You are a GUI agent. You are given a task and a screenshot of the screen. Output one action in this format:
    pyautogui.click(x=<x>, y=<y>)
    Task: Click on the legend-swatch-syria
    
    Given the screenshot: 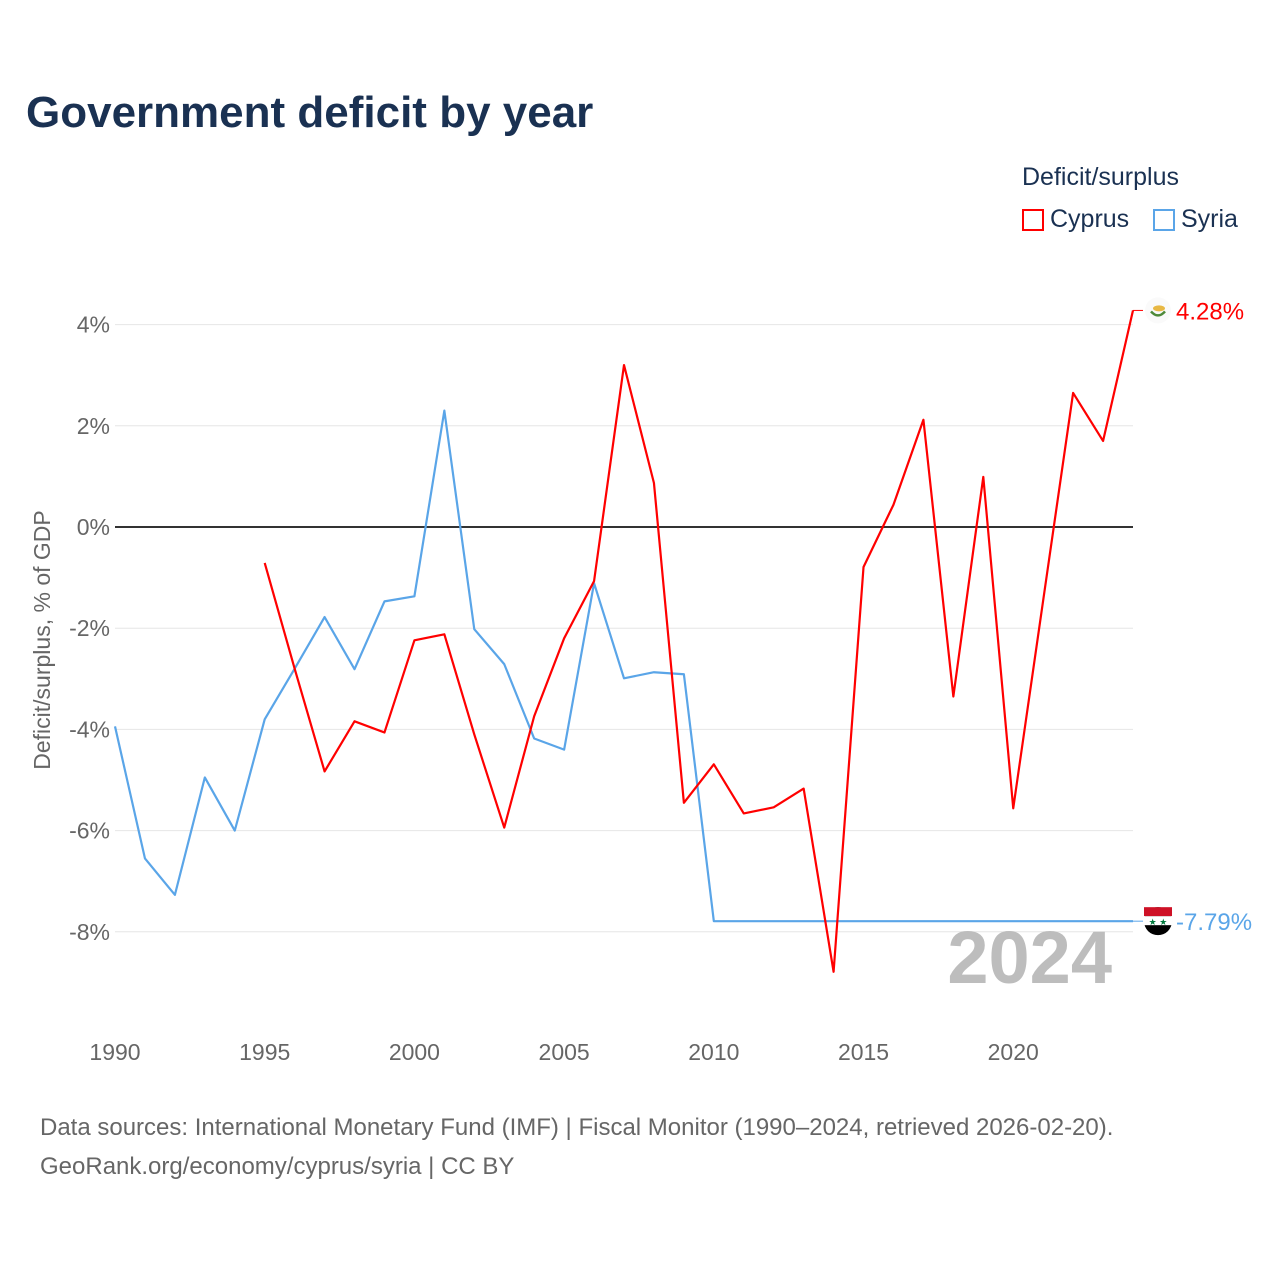 What is the action you would take?
    pyautogui.click(x=1164, y=219)
    